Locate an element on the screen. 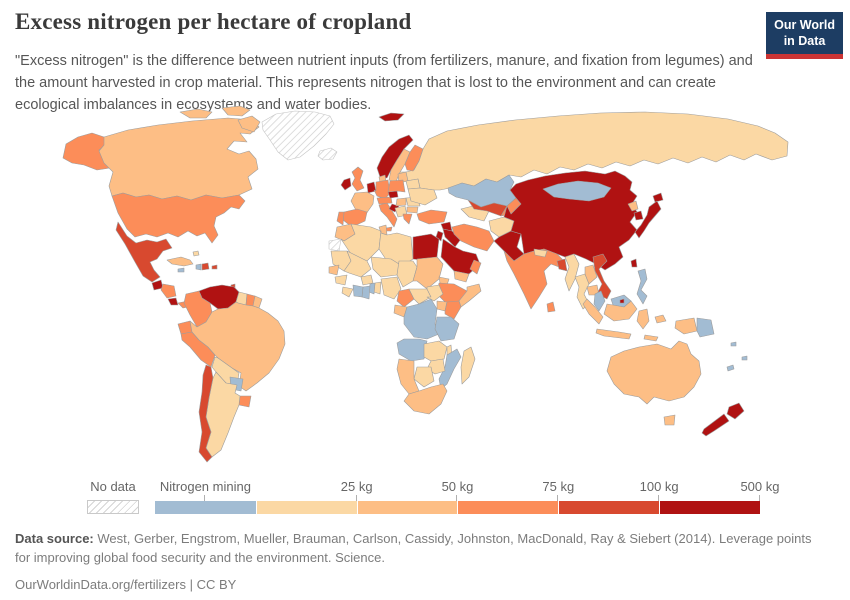  country-brunei is located at coordinates (622, 301).